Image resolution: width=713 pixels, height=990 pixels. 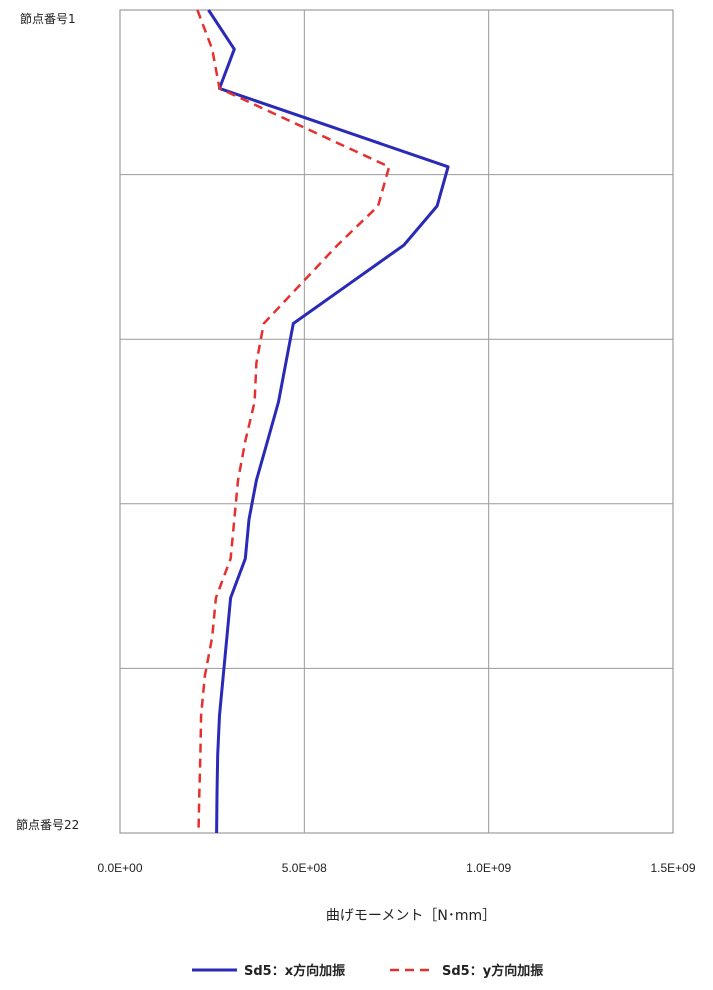 What do you see at coordinates (396, 868) in the screenshot?
I see `x-tick-labels: 0.0E+00 5.0E+08 1.0E+09 1.5E+09` at bounding box center [396, 868].